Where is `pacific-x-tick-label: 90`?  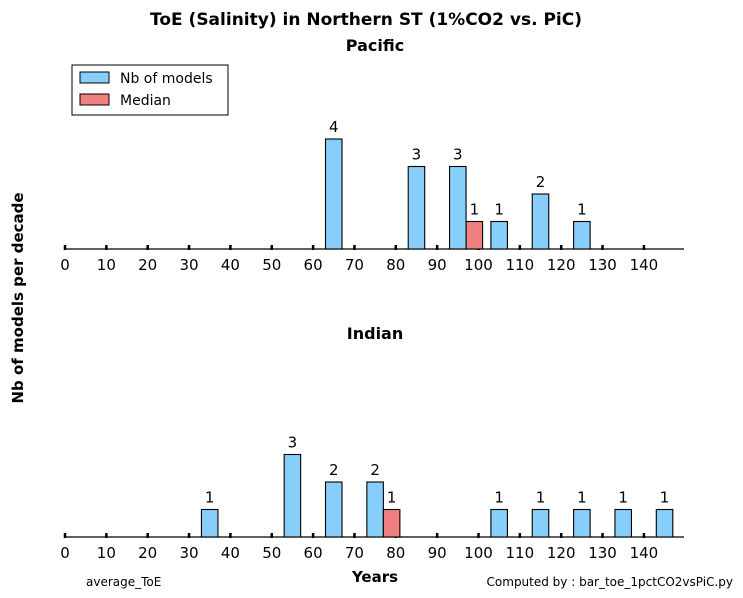
pacific-x-tick-label: 90 is located at coordinates (437, 265).